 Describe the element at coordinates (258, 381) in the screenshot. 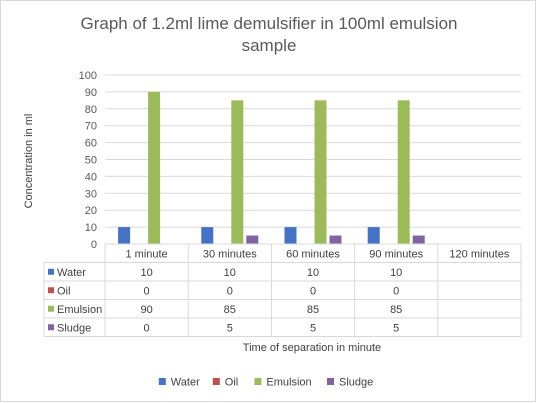

I see `legend-key-emulsion` at that location.